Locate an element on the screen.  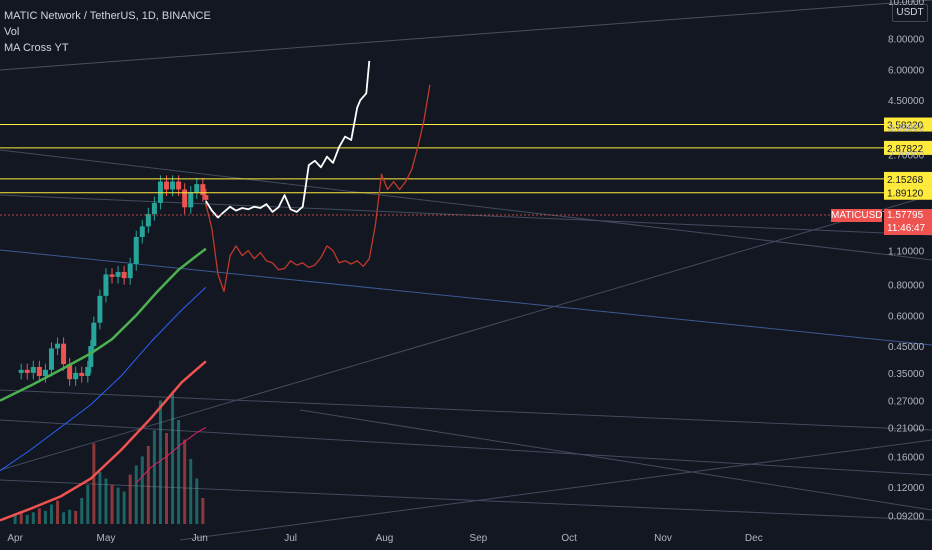
ma-pink-line is located at coordinates (171, 455).